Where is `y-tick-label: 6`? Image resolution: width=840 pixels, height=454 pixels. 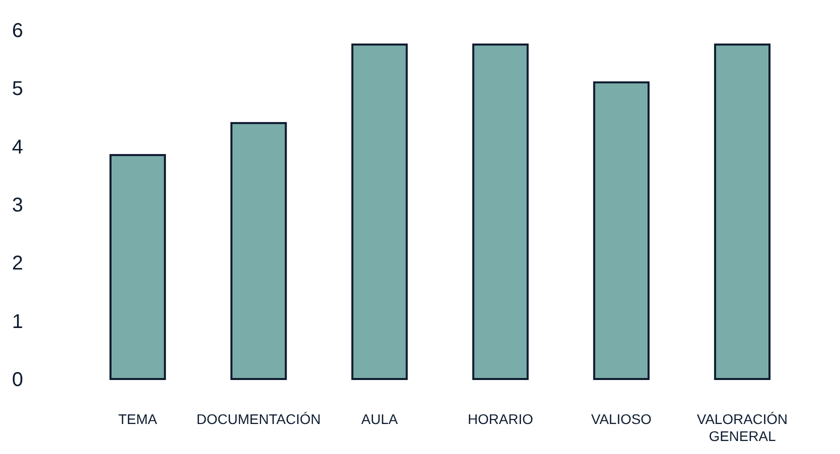
y-tick-label: 6 is located at coordinates (18, 31).